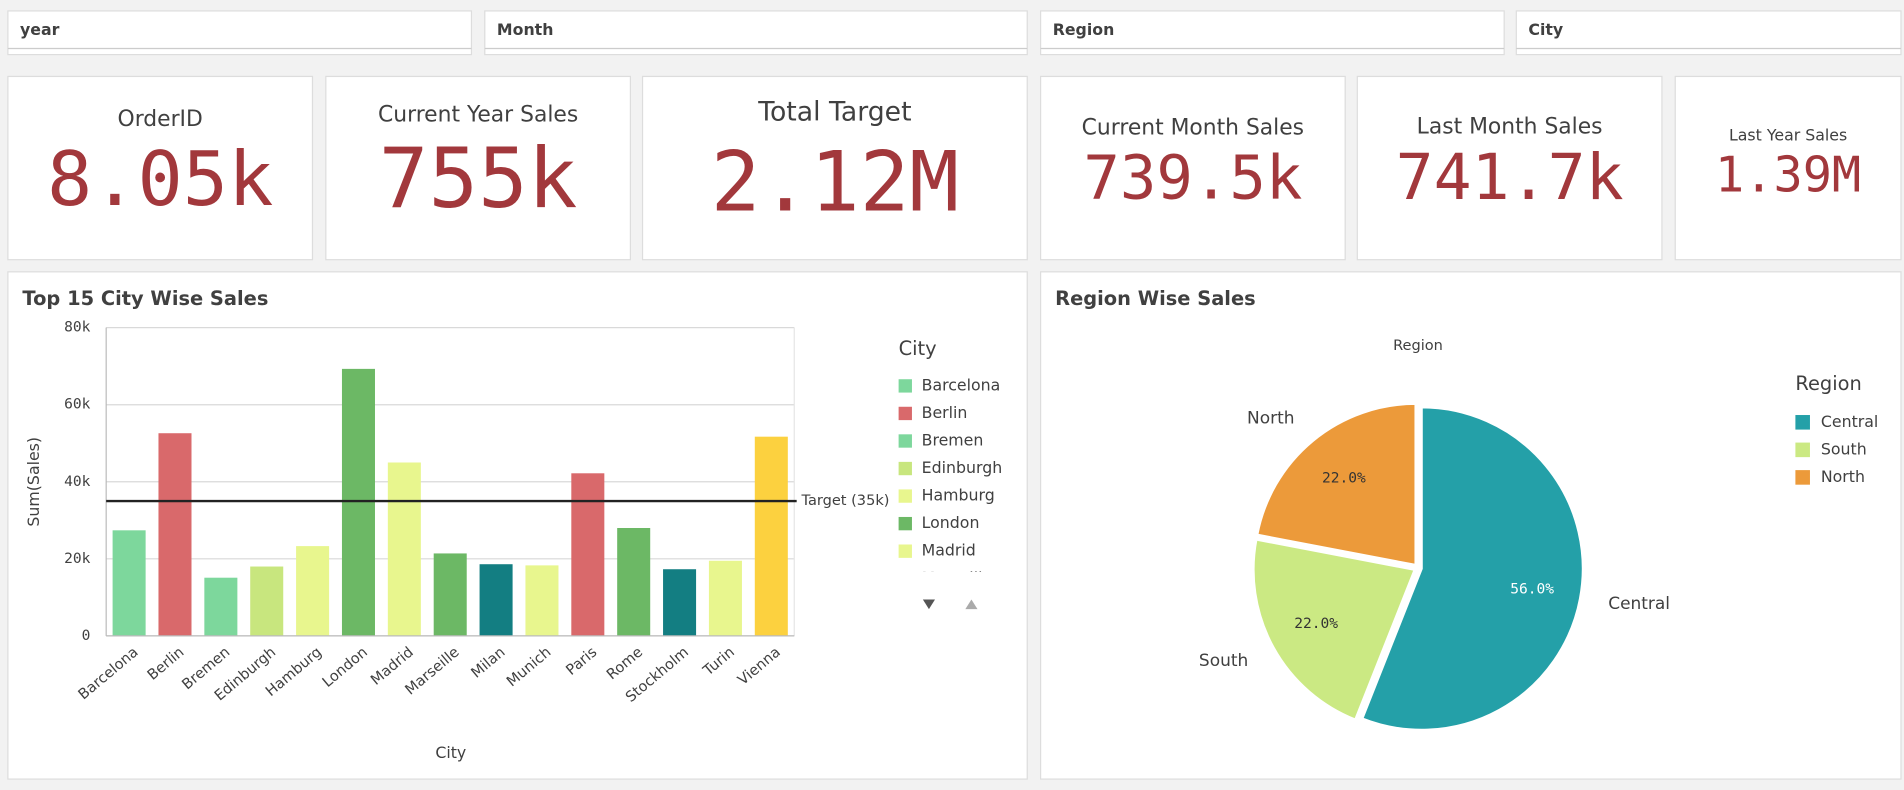  What do you see at coordinates (450, 752) in the screenshot?
I see `x-axis-title: City` at bounding box center [450, 752].